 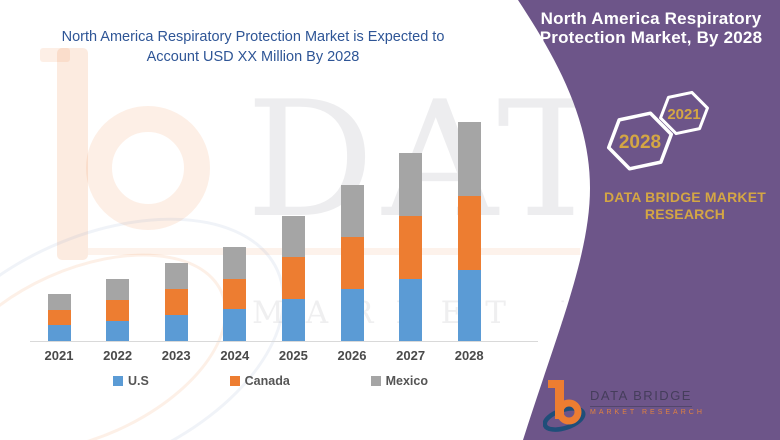 I want to click on legend-label: Canada, so click(x=267, y=381).